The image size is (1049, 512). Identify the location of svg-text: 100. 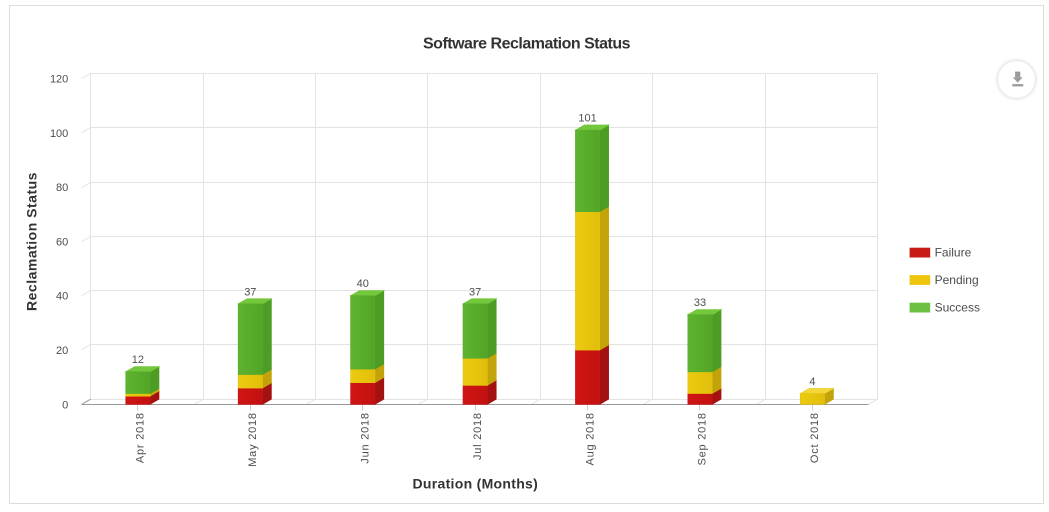
(59, 134).